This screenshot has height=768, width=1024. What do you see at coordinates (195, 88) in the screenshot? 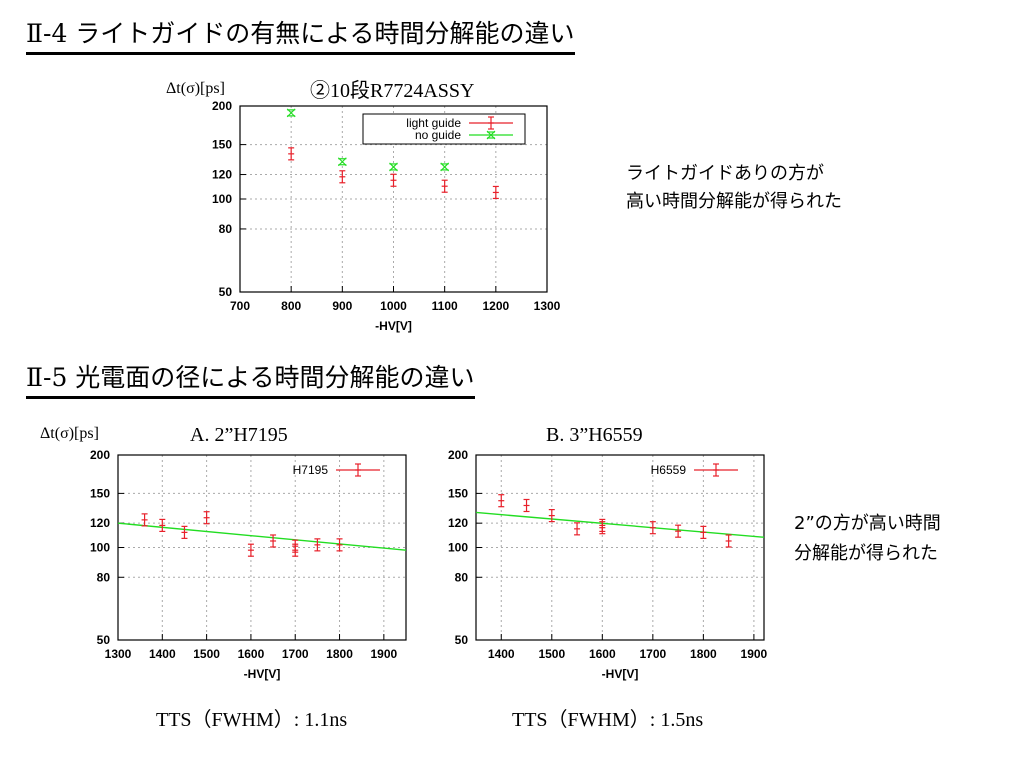
I see `chart1-ylabel: Δt(σ)[ps]` at bounding box center [195, 88].